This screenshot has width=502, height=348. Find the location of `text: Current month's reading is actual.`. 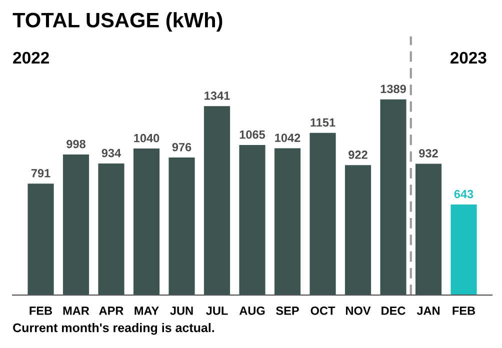

text: Current month's reading is actual. is located at coordinates (113, 329).